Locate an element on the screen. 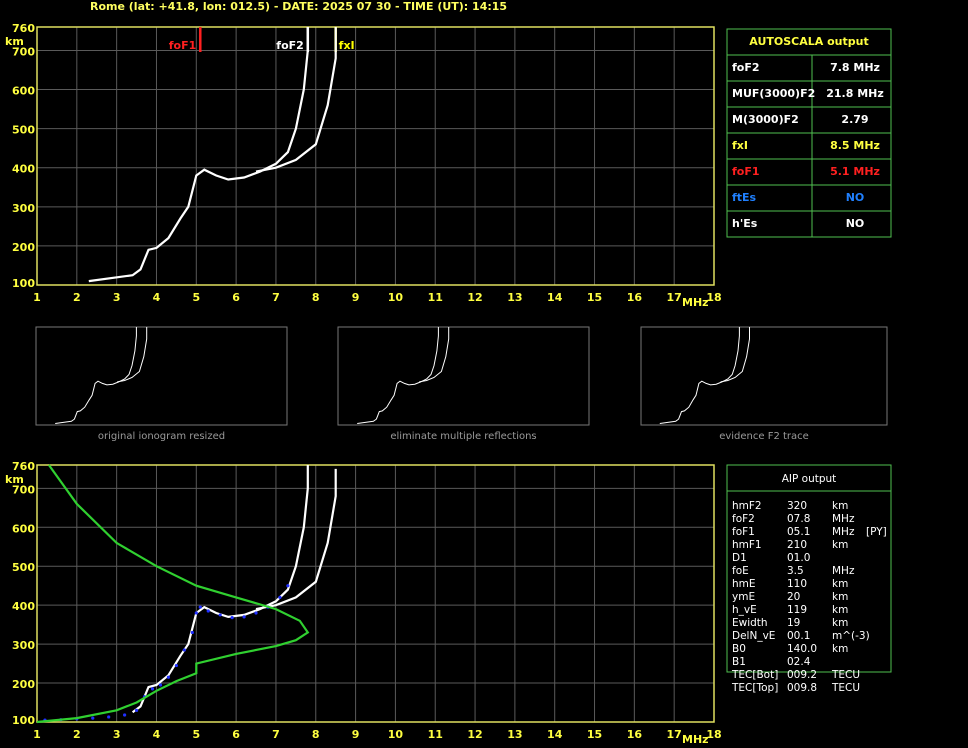 The width and height of the screenshot is (968, 748). autoscala-title: AUTOSCALA output is located at coordinates (808, 41).